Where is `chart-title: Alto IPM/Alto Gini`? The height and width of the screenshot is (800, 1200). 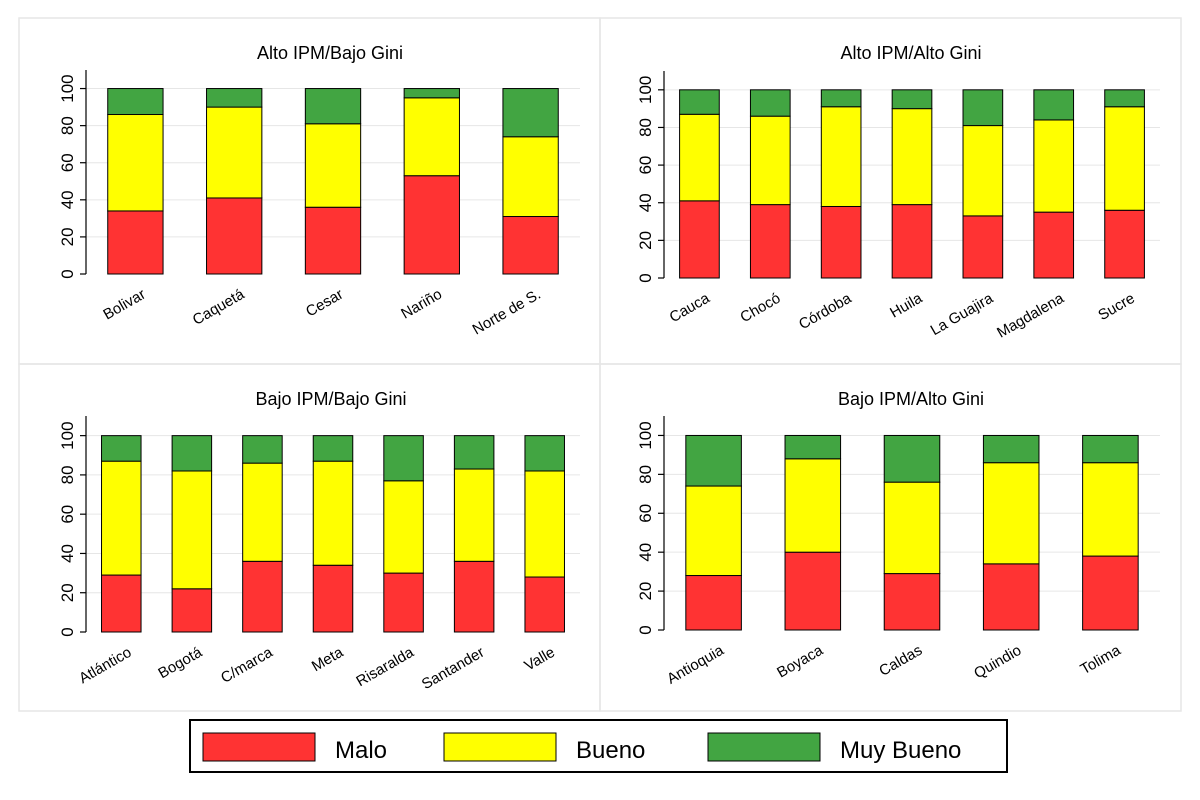
chart-title: Alto IPM/Alto Gini is located at coordinates (910, 53).